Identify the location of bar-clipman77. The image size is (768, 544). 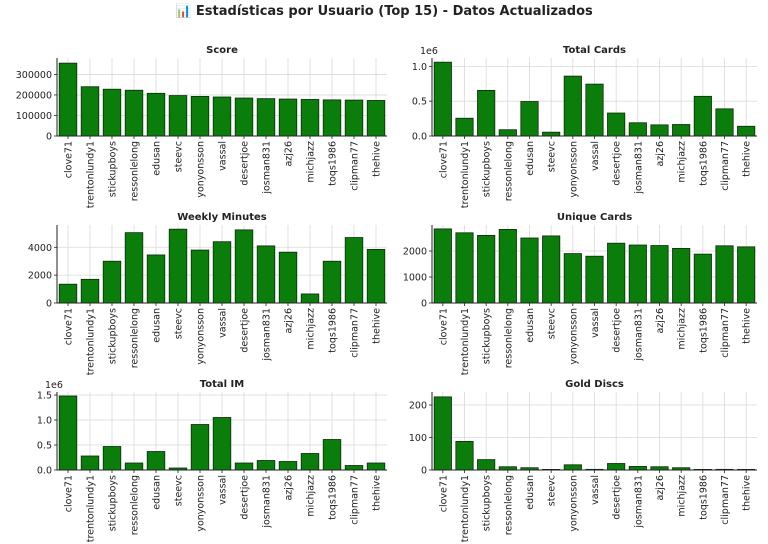
(354, 118).